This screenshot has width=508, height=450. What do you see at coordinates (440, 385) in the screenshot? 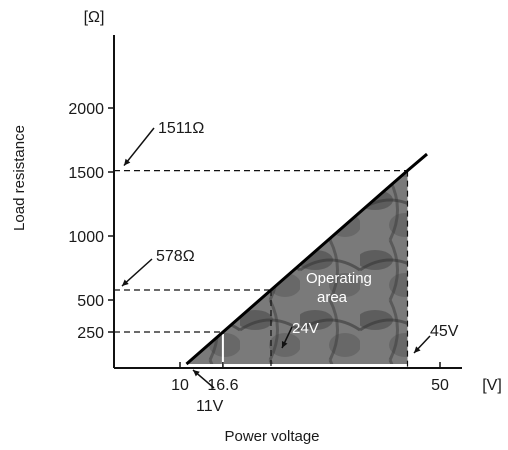
I see `x-tick-label: 50` at bounding box center [440, 385].